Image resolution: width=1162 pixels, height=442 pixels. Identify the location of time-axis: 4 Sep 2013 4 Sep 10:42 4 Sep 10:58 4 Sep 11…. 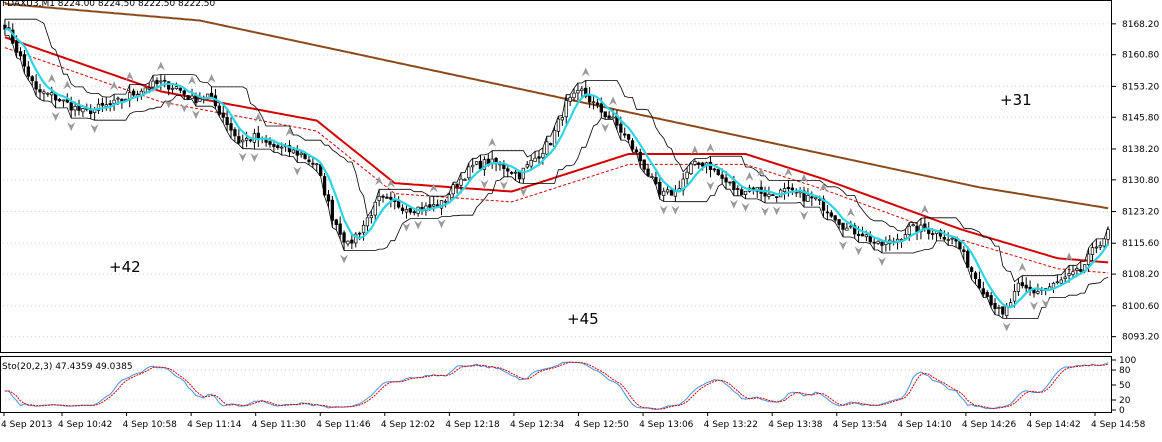
(573, 421).